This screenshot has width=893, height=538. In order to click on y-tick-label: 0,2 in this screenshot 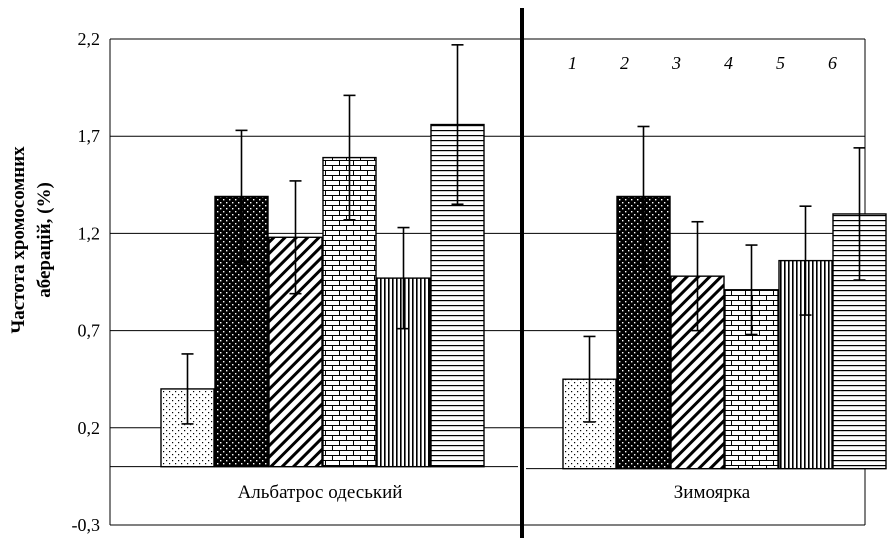, I will do `click(89, 428)`.